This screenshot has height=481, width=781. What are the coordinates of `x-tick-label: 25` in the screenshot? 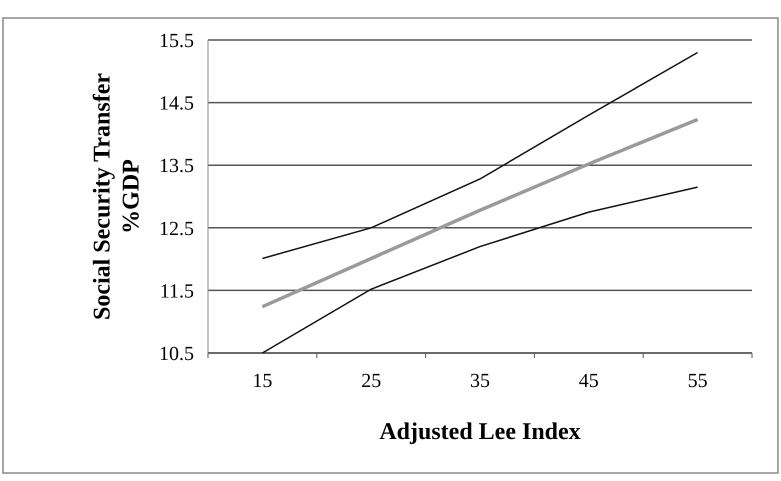 It's located at (371, 381).